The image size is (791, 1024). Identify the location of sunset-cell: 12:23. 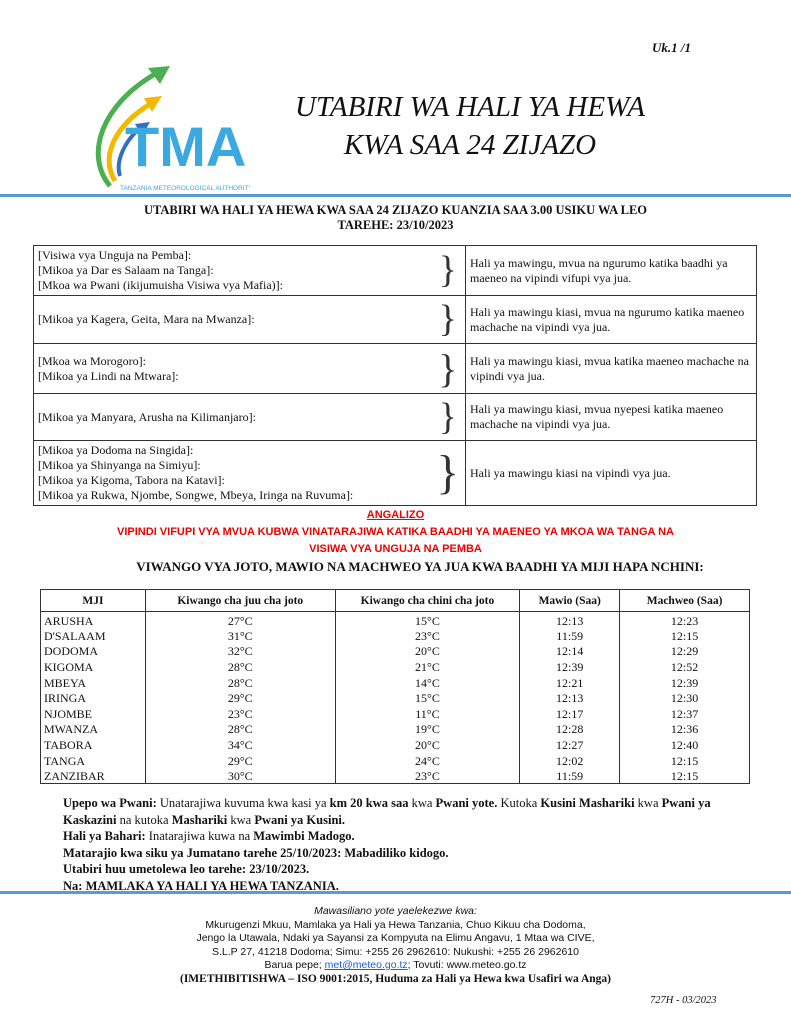
(684, 619).